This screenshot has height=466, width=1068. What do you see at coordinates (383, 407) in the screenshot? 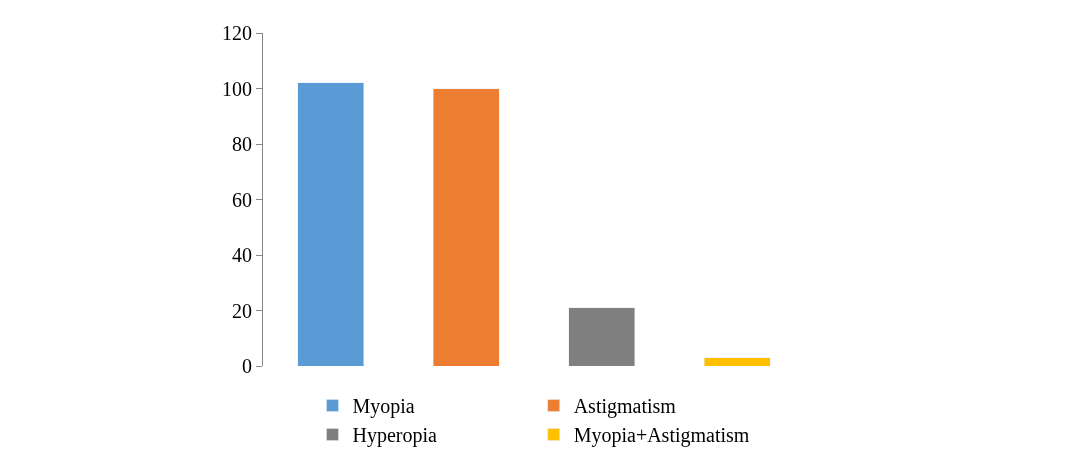
I see `legend-label: Myopia` at bounding box center [383, 407].